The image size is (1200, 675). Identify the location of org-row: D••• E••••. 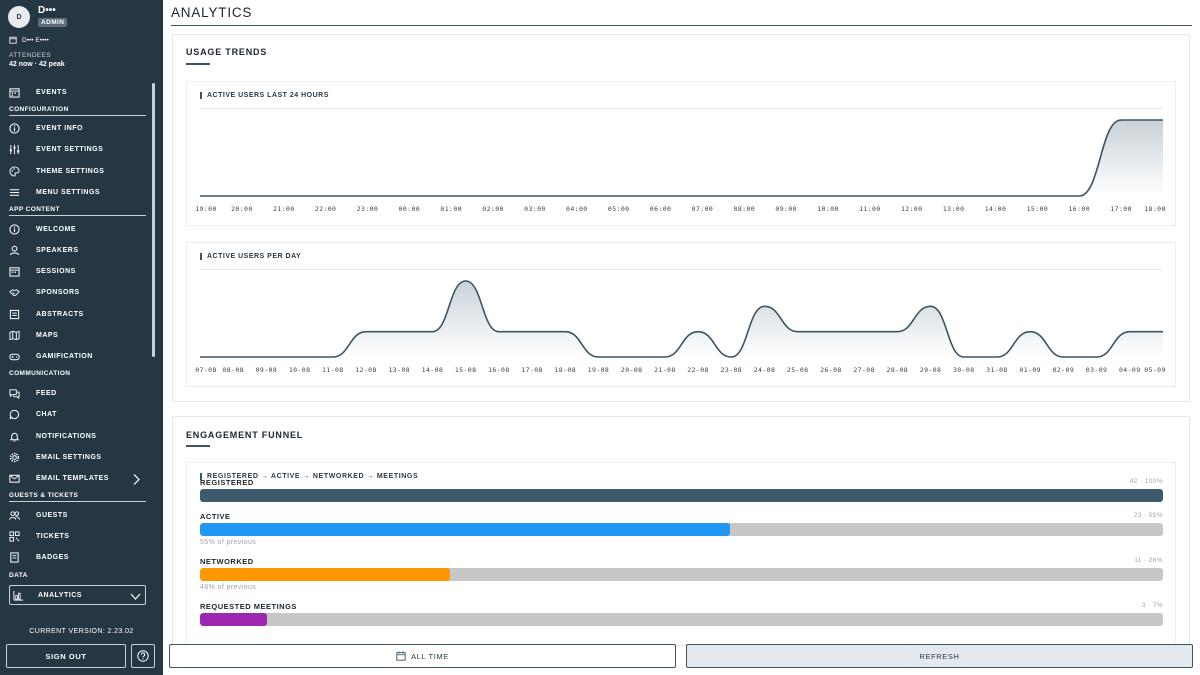
(29, 40).